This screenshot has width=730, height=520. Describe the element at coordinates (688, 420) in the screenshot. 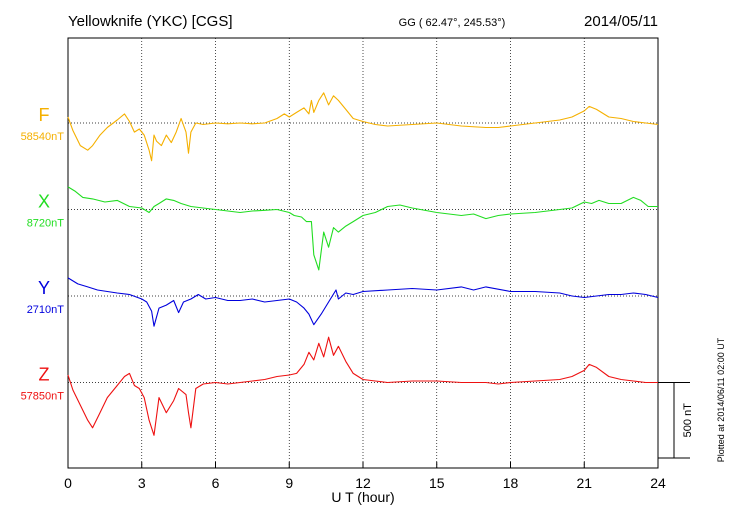

I see `scale-bar-label: 500 nT` at that location.